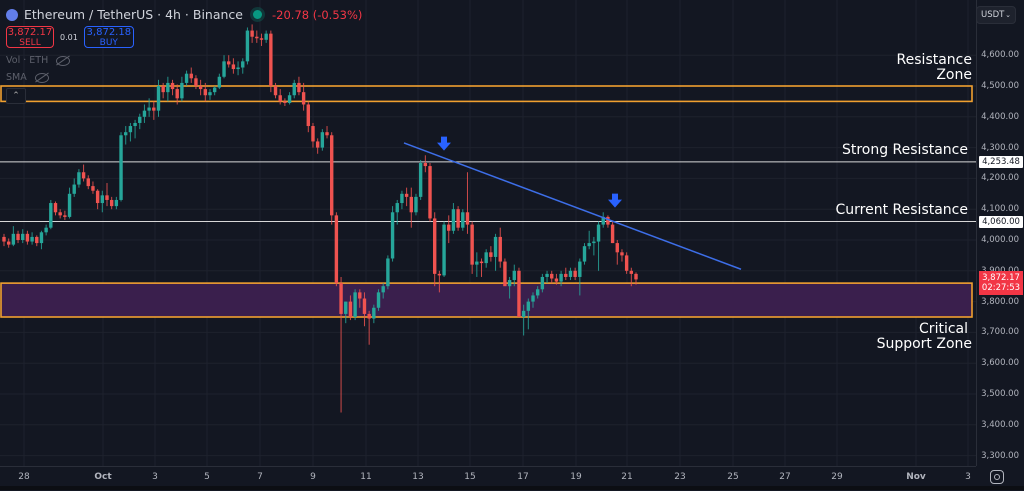 The image size is (1024, 491). I want to click on currency-label: USDT, so click(993, 15).